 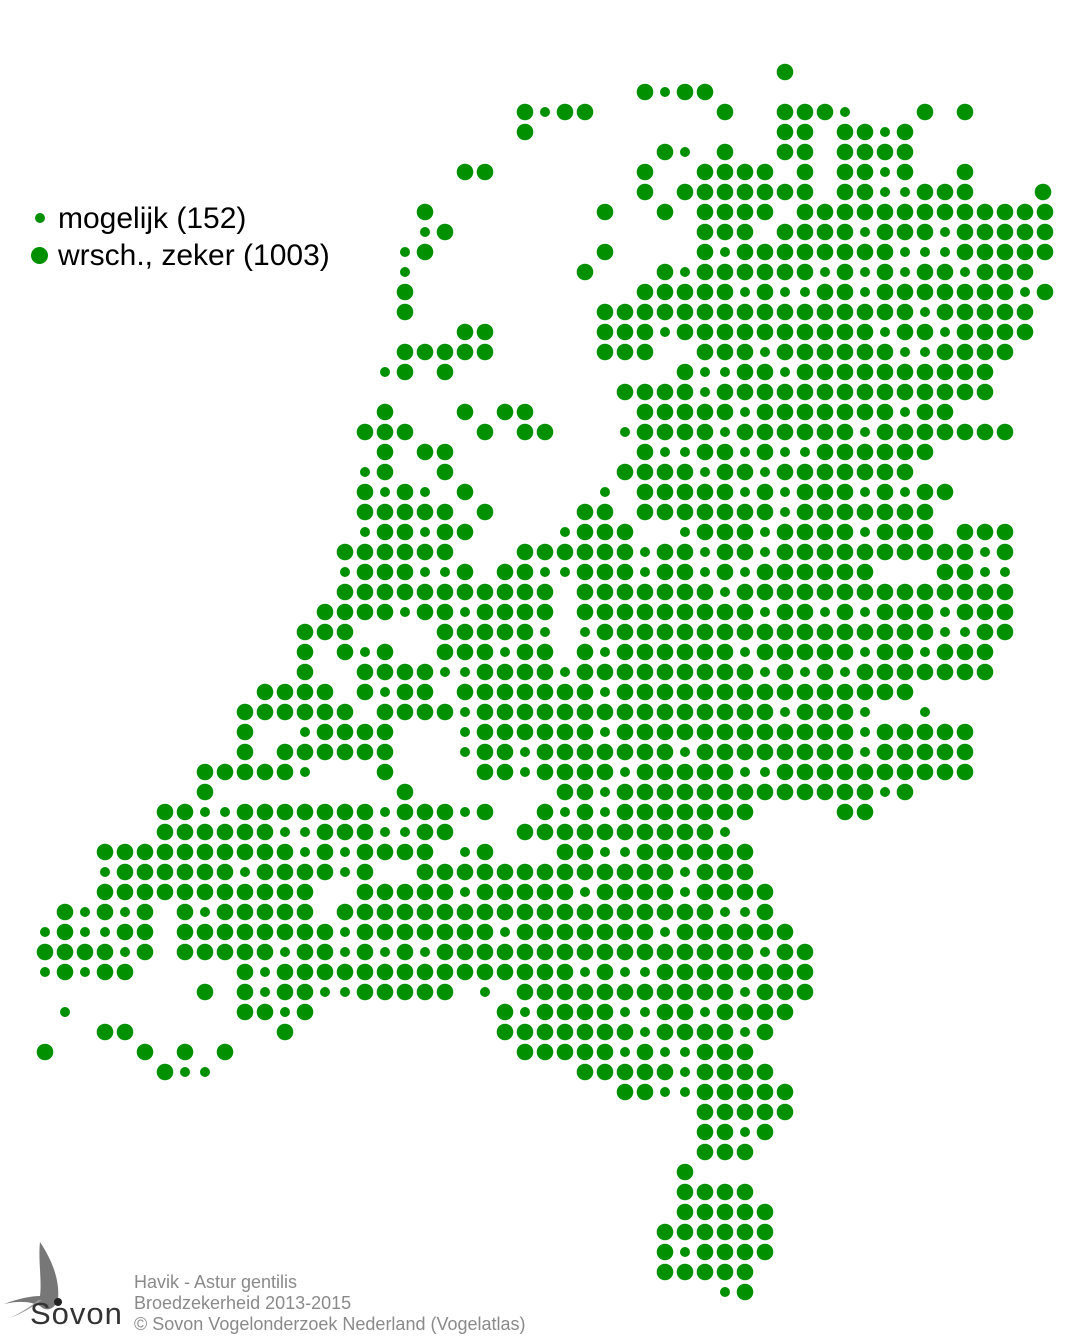 I want to click on legend-item-possible: mogelijk (152), so click(x=180, y=218).